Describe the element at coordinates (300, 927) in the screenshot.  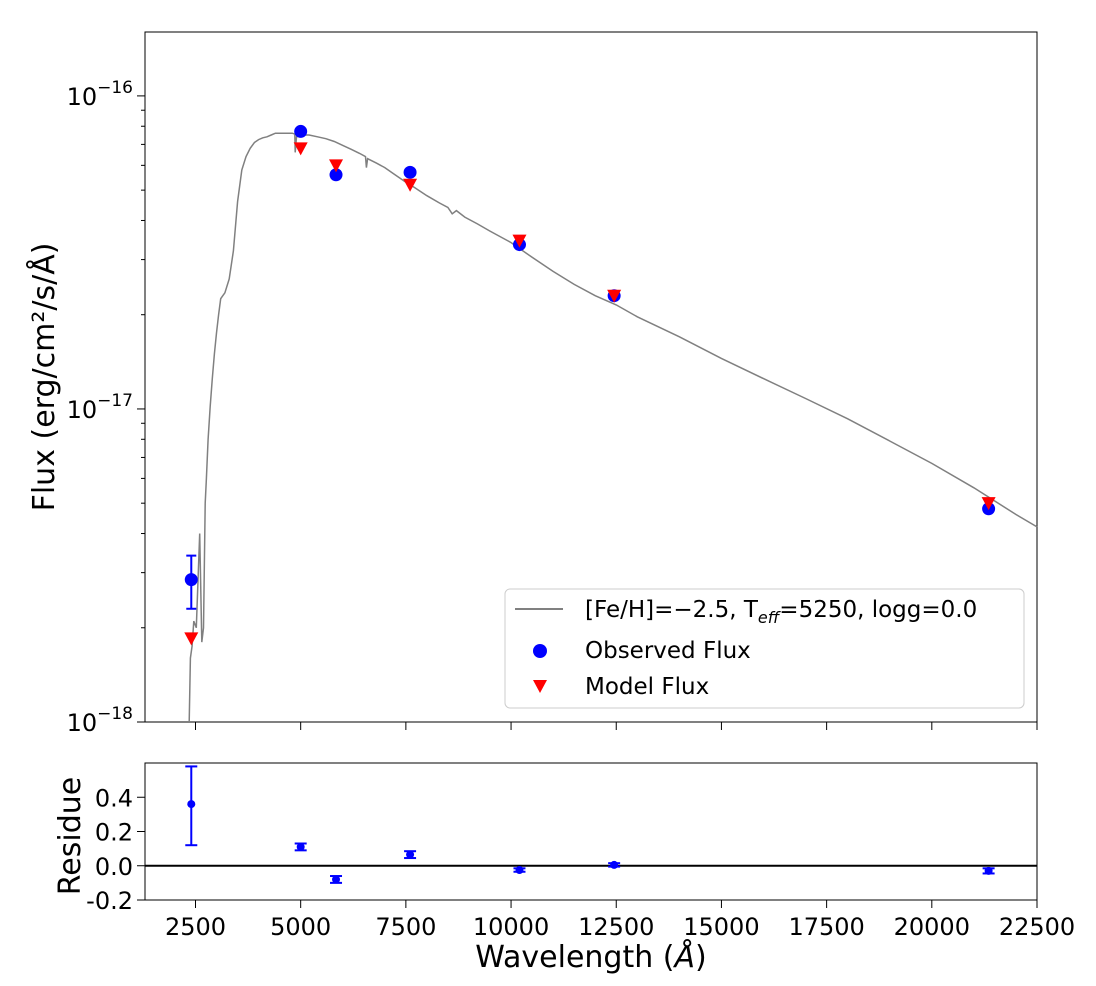
I see `x-tick-label: 5000` at that location.